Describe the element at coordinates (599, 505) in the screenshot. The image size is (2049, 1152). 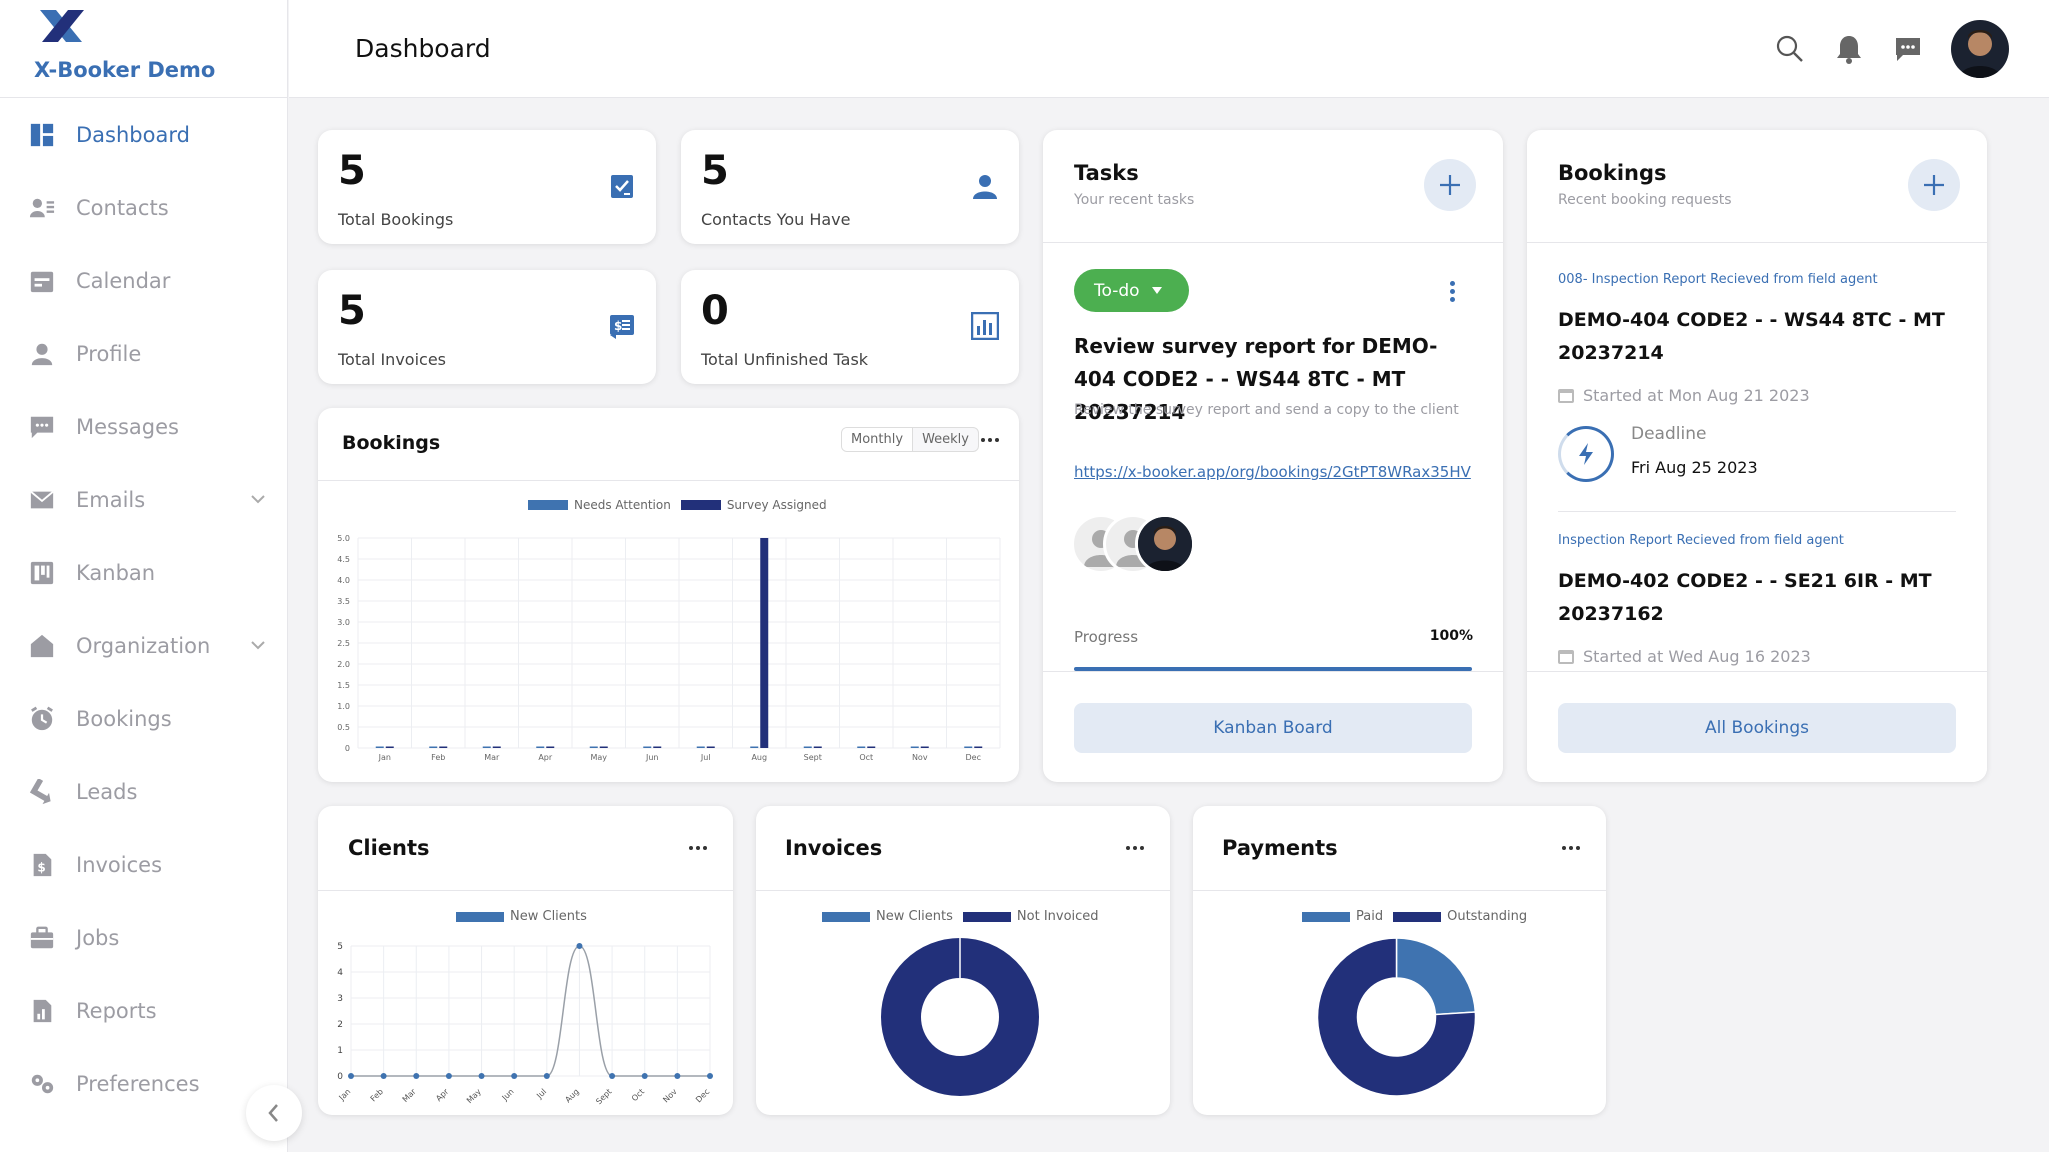
I see `legend-needs-attention: Needs Attention` at that location.